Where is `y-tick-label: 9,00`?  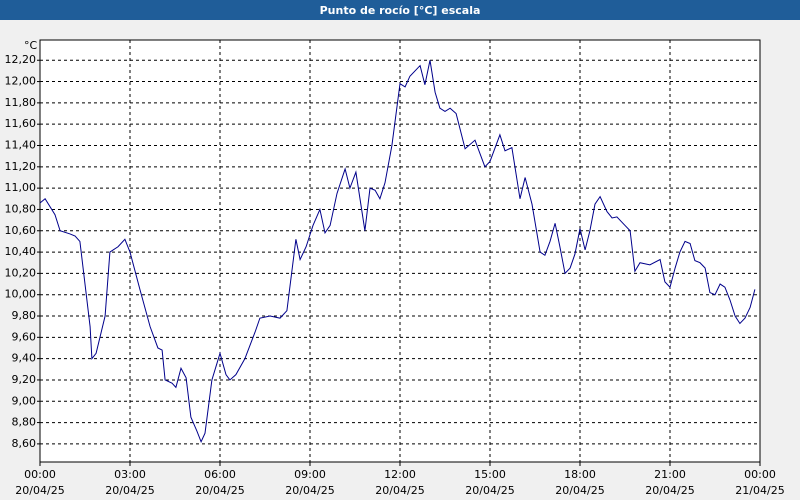 y-tick-label: 9,00 is located at coordinates (24, 400).